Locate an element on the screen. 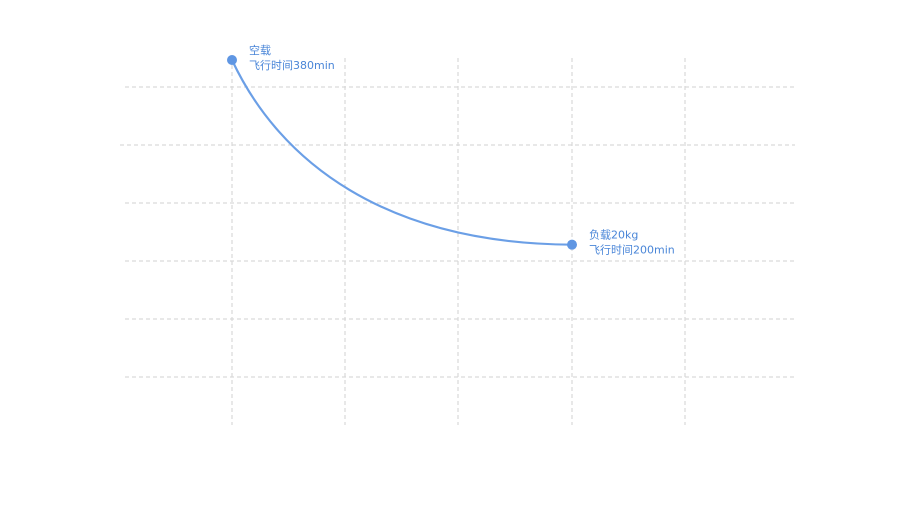 The image size is (911, 505). data-label-line: 负载20kg is located at coordinates (613, 235).